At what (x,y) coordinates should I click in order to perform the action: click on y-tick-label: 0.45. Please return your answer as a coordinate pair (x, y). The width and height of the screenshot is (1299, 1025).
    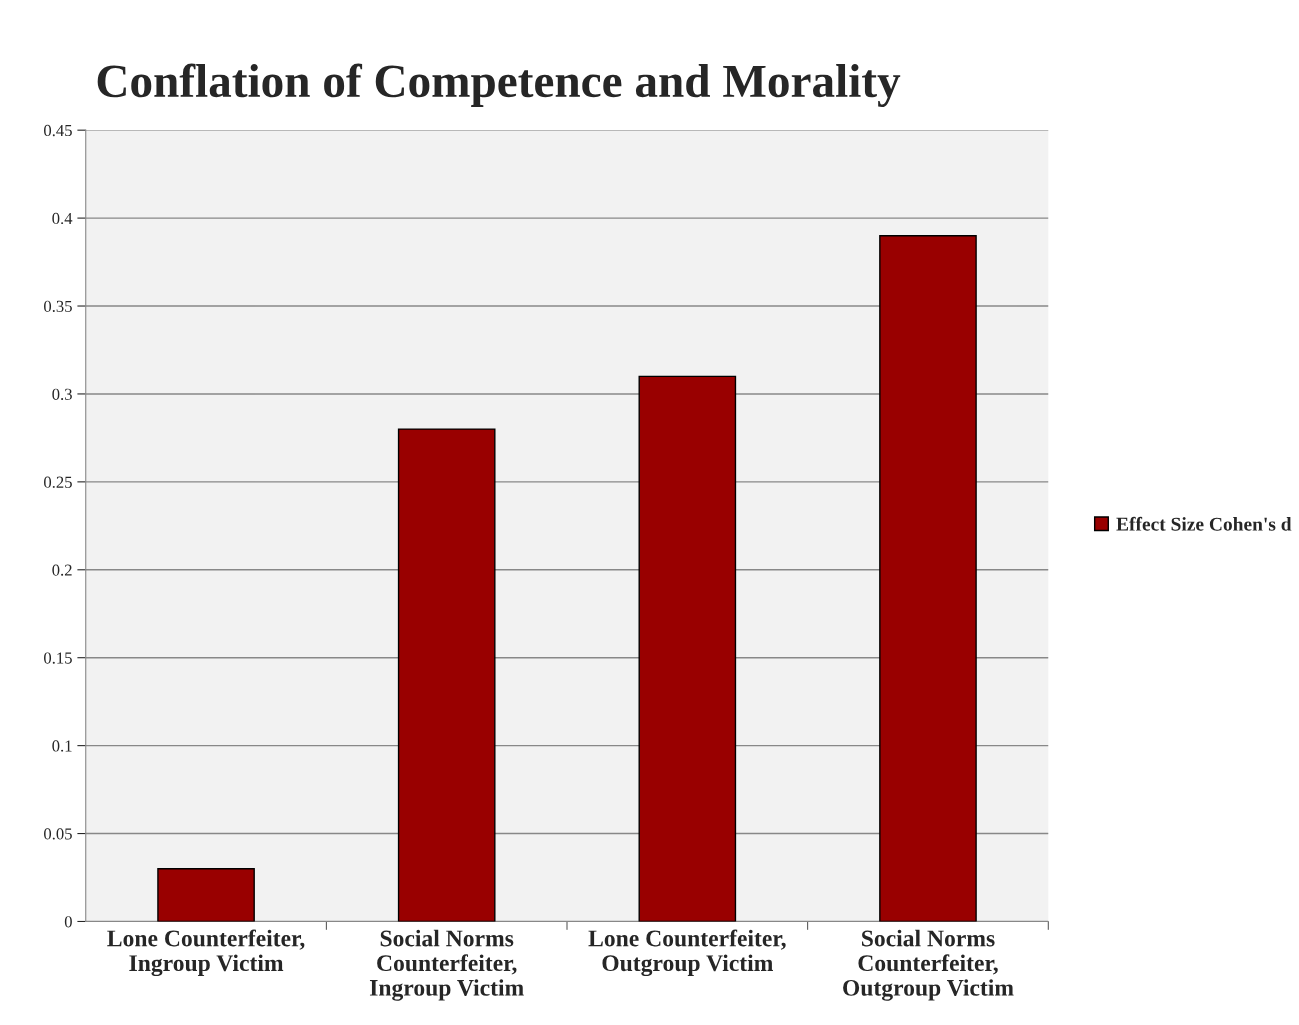
    Looking at the image, I should click on (58, 130).